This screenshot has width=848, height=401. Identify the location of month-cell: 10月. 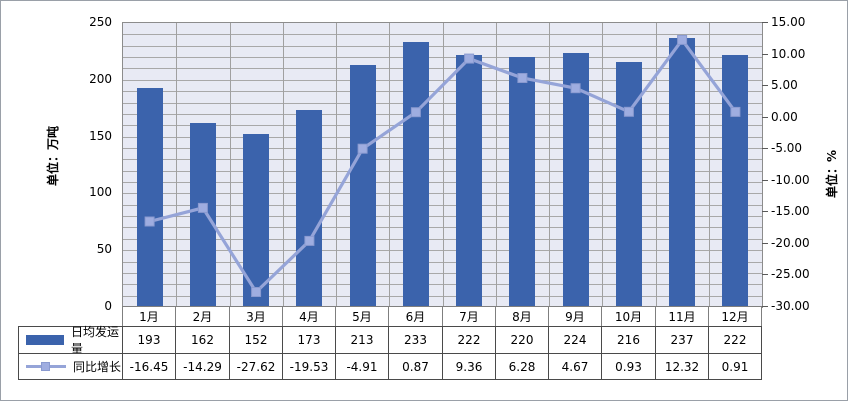
(628, 316).